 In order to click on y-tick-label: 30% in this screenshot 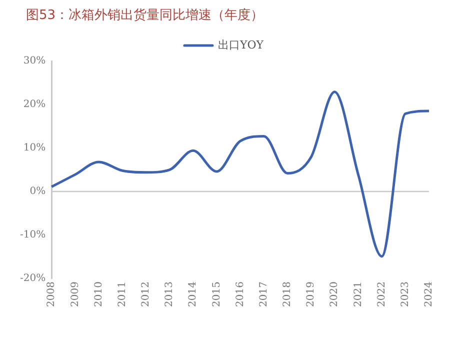, I will do `click(34, 61)`.